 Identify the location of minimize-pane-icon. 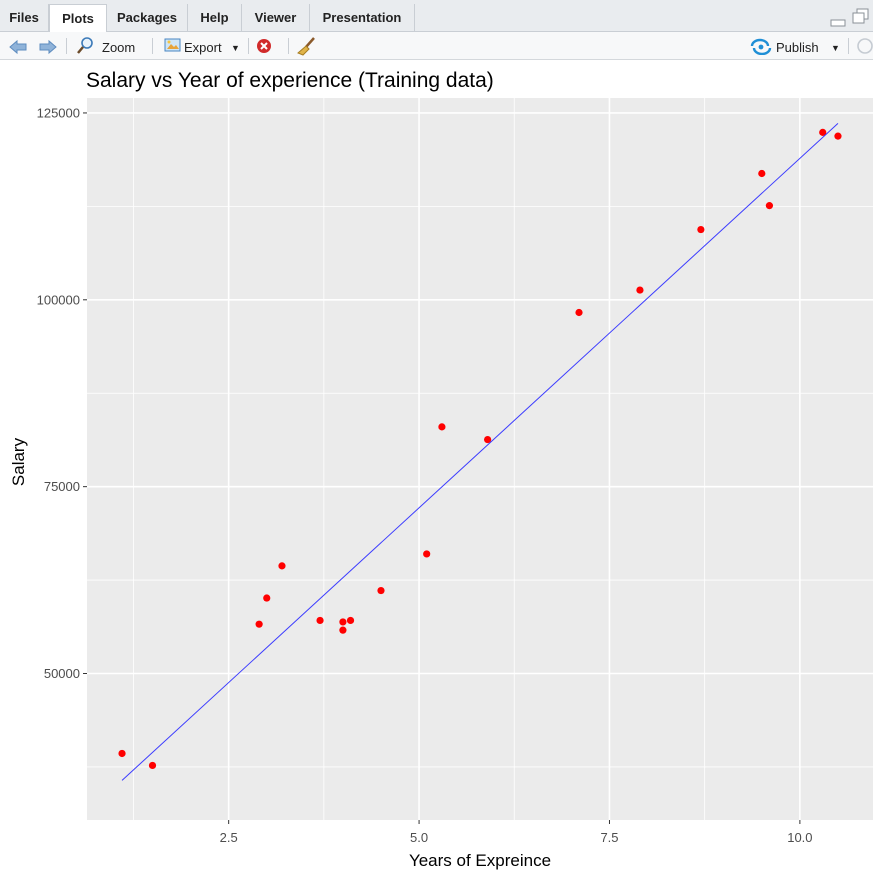
(838, 20).